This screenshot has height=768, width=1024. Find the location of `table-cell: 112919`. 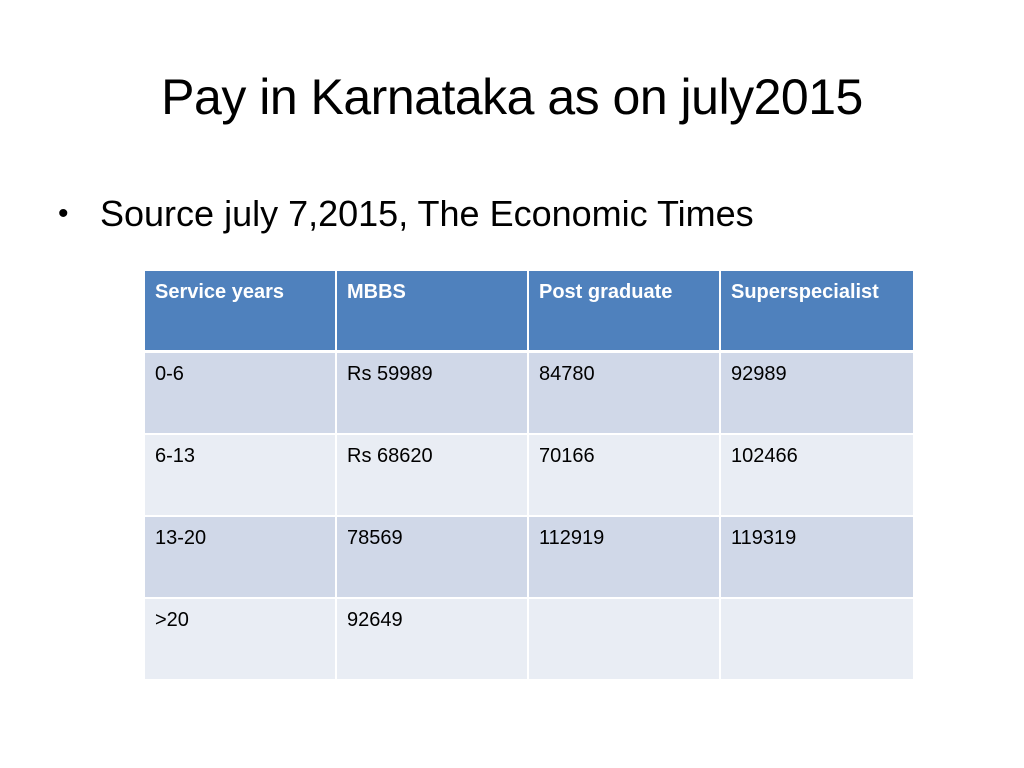

table-cell: 112919 is located at coordinates (625, 558).